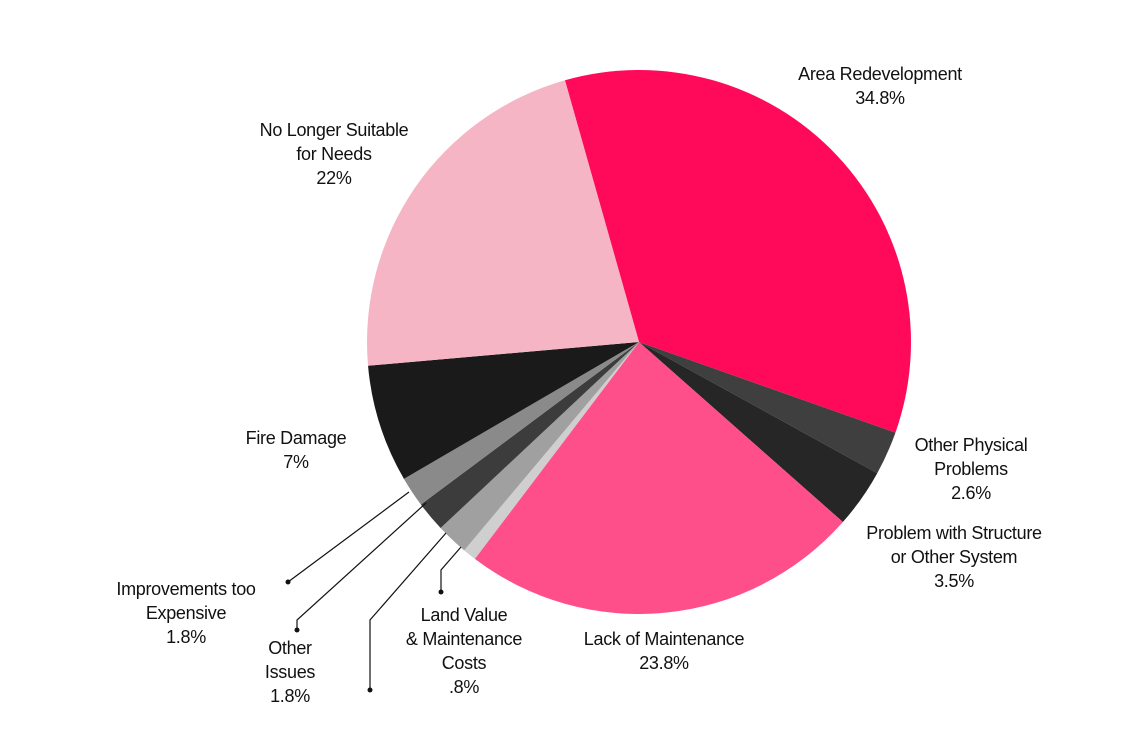 The height and width of the screenshot is (752, 1140). I want to click on label-text: for Needs, so click(334, 154).